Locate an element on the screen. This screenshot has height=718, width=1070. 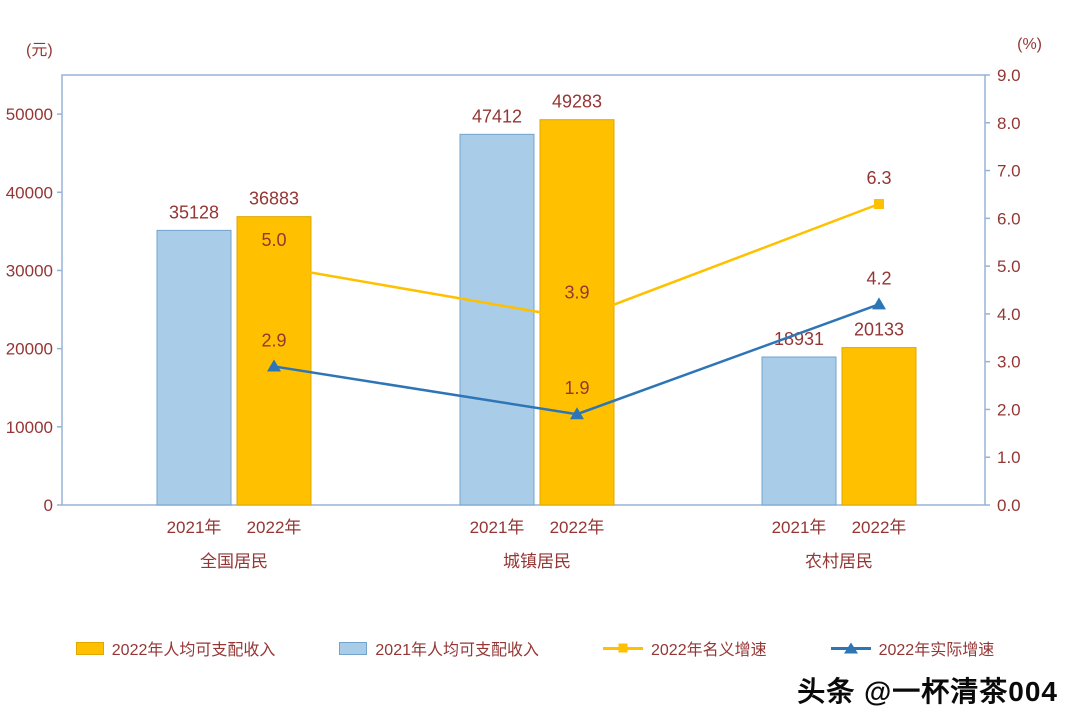
category-label: 城镇居民 is located at coordinates (537, 561).